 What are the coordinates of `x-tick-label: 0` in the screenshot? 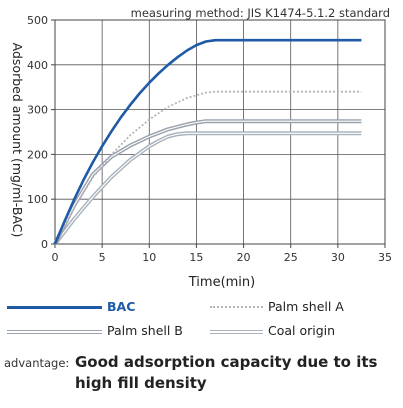 It's located at (55, 257).